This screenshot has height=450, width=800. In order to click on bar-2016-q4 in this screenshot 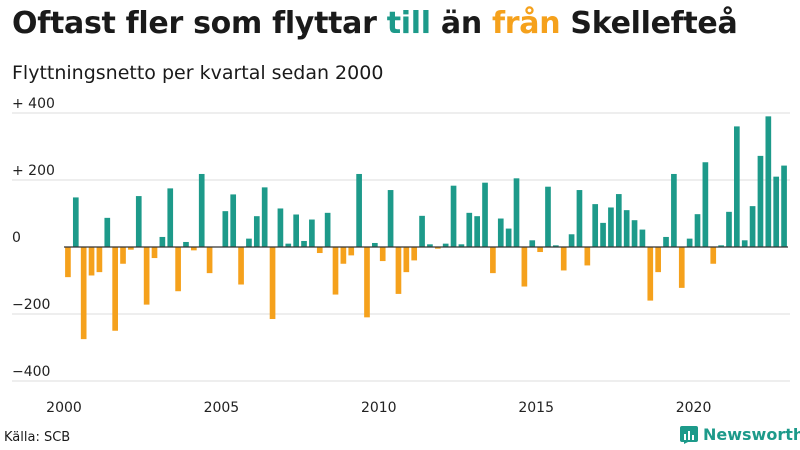, I will do `click(595, 225)`.